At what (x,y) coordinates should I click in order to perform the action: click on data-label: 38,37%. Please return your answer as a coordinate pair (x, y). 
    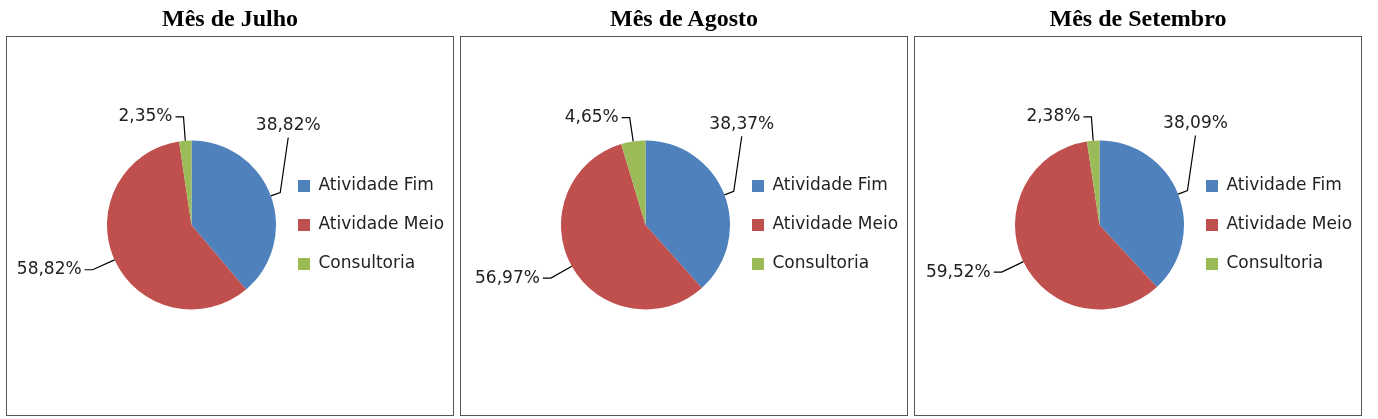
    Looking at the image, I should click on (742, 123).